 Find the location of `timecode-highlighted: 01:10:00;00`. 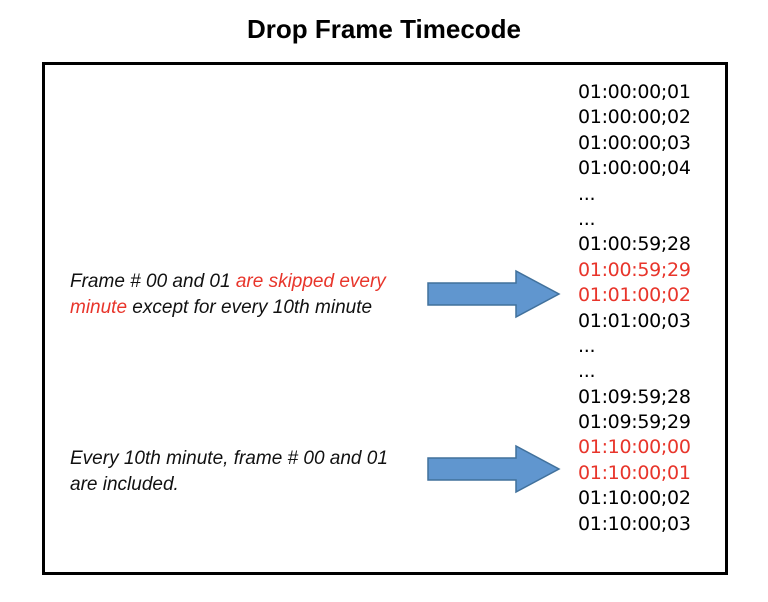

timecode-highlighted: 01:10:00;00 is located at coordinates (634, 447).